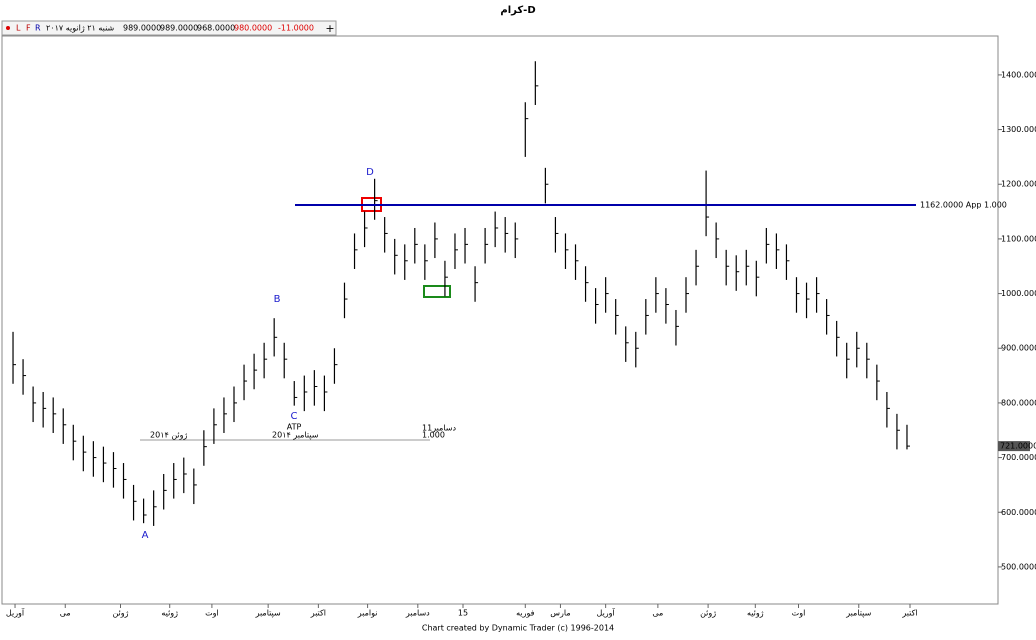 This screenshot has height=640, width=1036. I want to click on wave-label: A, so click(145, 535).